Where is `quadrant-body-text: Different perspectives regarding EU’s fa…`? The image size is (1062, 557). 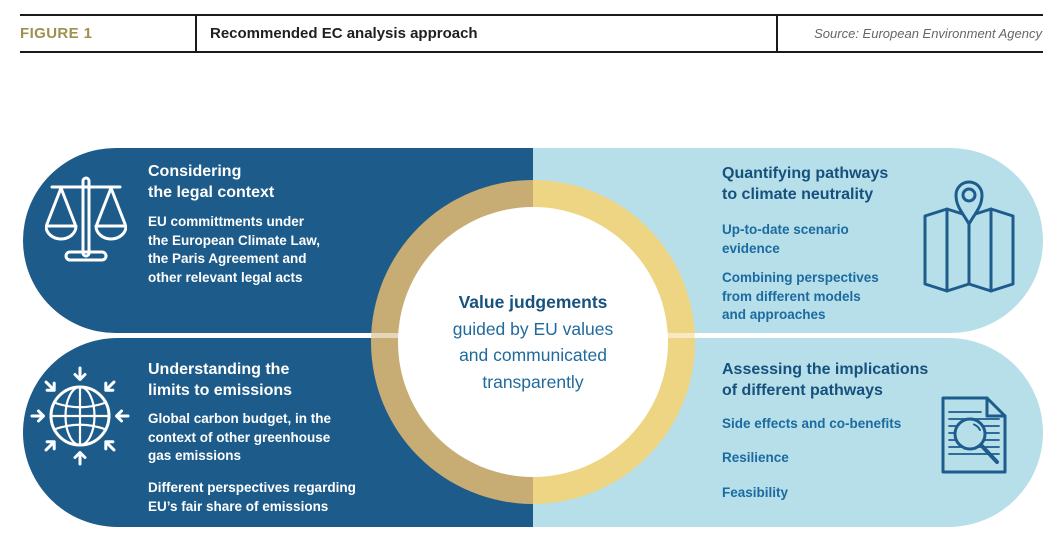
quadrant-body-text: Different perspectives regarding EU’s fa… is located at coordinates (252, 497).